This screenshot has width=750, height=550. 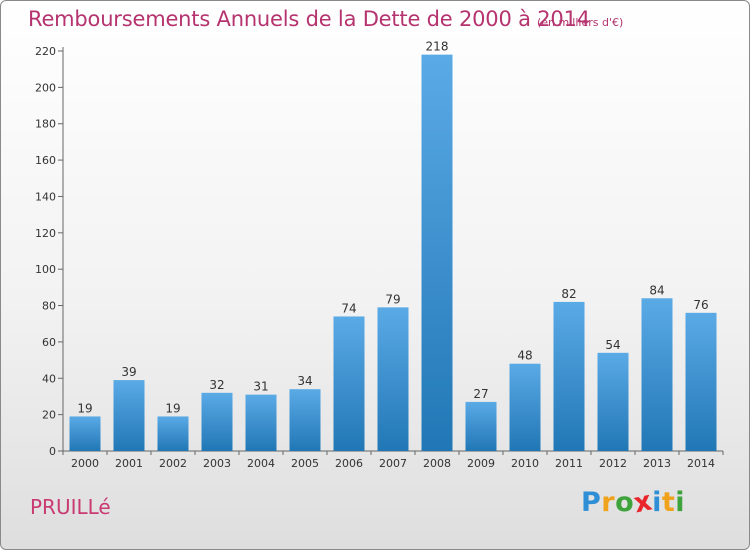 I want to click on data-label-2007: 79, so click(x=392, y=299).